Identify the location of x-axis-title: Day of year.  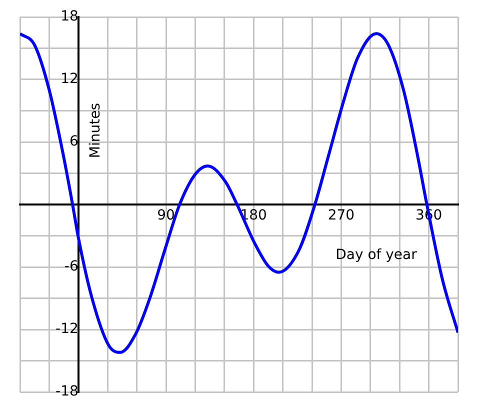
(377, 255).